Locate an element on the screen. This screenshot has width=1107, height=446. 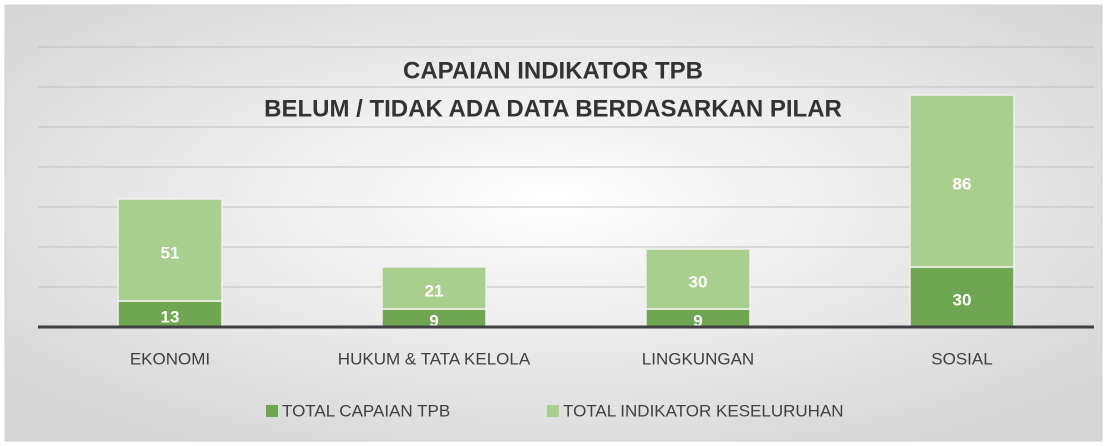
data-label: 21 is located at coordinates (434, 290).